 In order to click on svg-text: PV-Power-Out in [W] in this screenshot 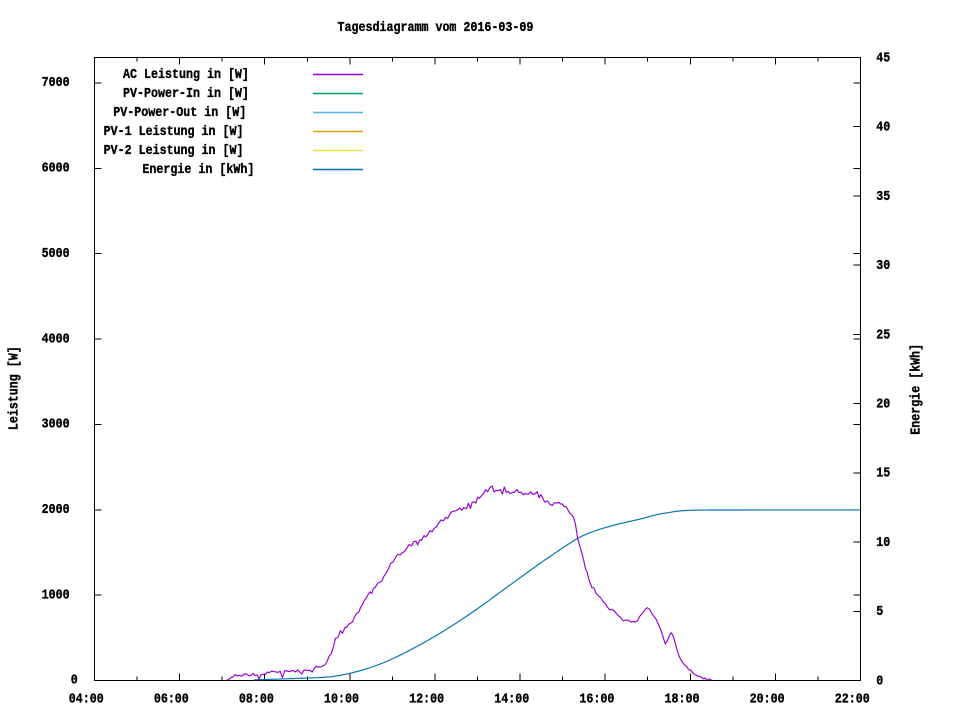, I will do `click(179, 112)`.